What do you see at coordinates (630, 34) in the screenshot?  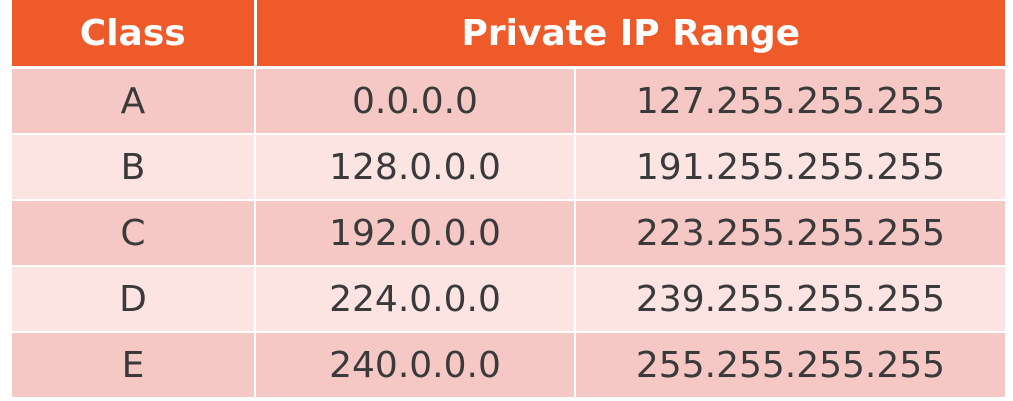 I see `header-private-ip-range: Private IP Range` at bounding box center [630, 34].